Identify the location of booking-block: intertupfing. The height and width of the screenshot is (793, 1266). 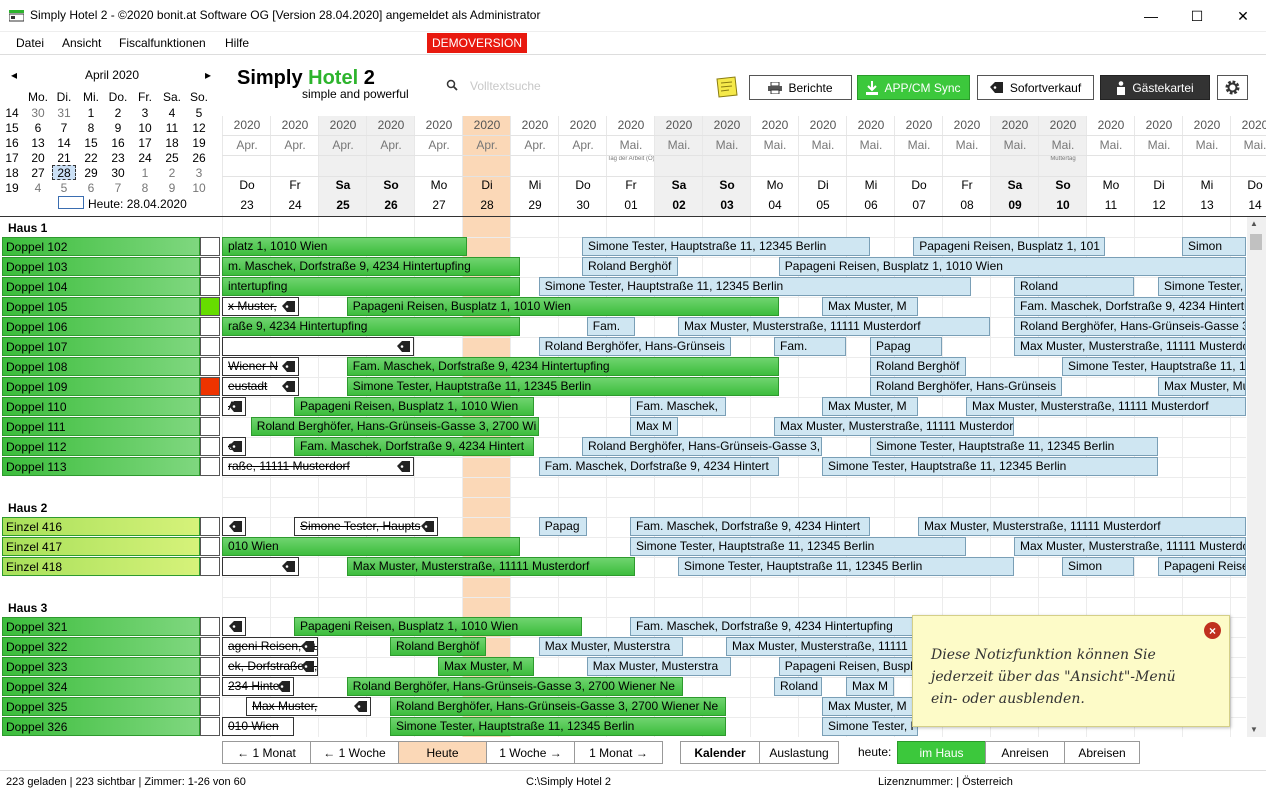
(371, 286).